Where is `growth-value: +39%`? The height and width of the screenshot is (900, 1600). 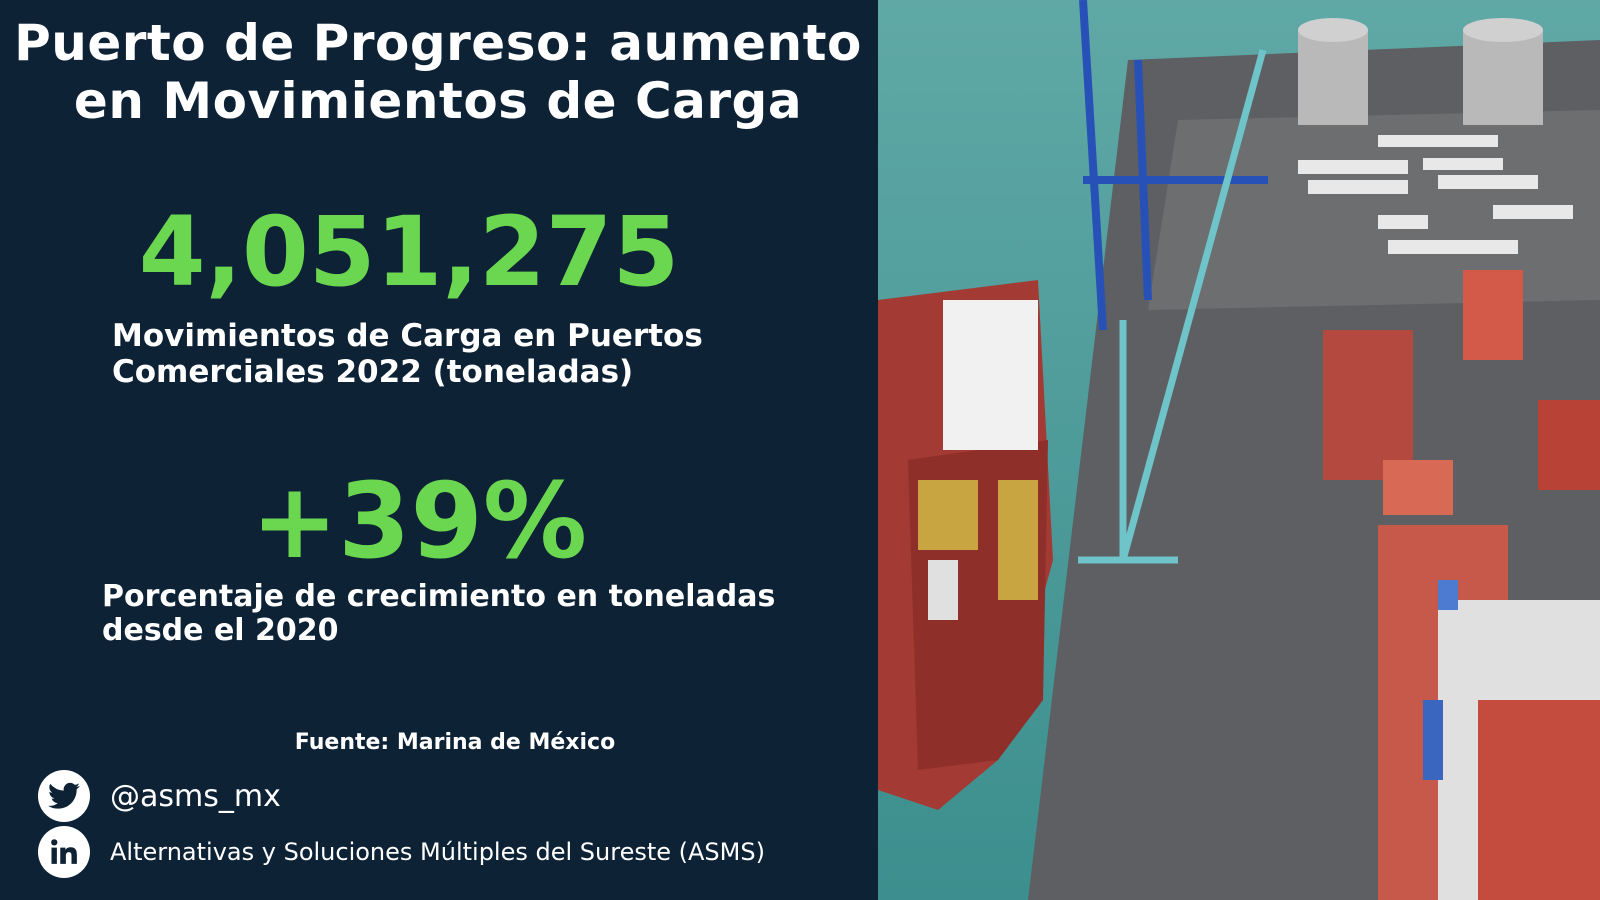
growth-value: +39% is located at coordinates (419, 521).